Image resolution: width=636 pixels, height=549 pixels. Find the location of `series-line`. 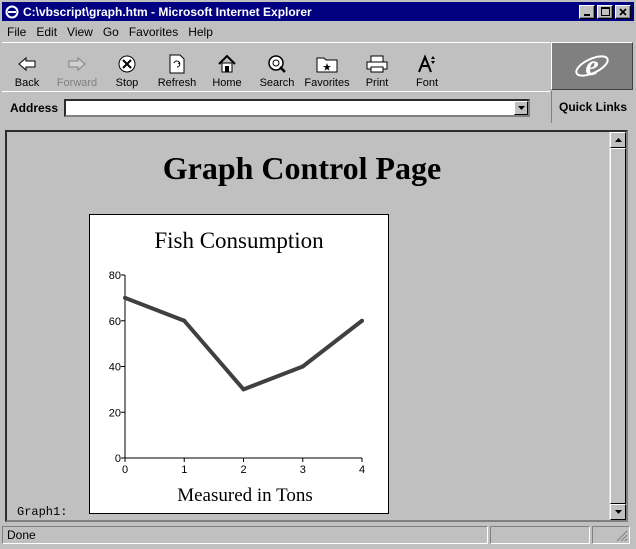

series-line is located at coordinates (244, 344).